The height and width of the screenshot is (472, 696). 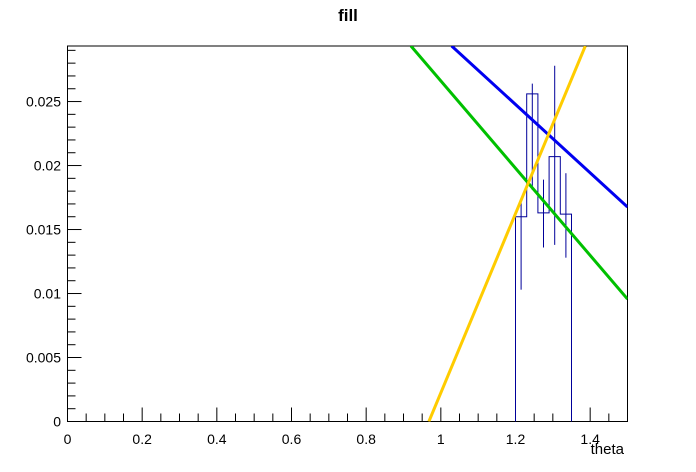 I want to click on x-axis, so click(x=347, y=414).